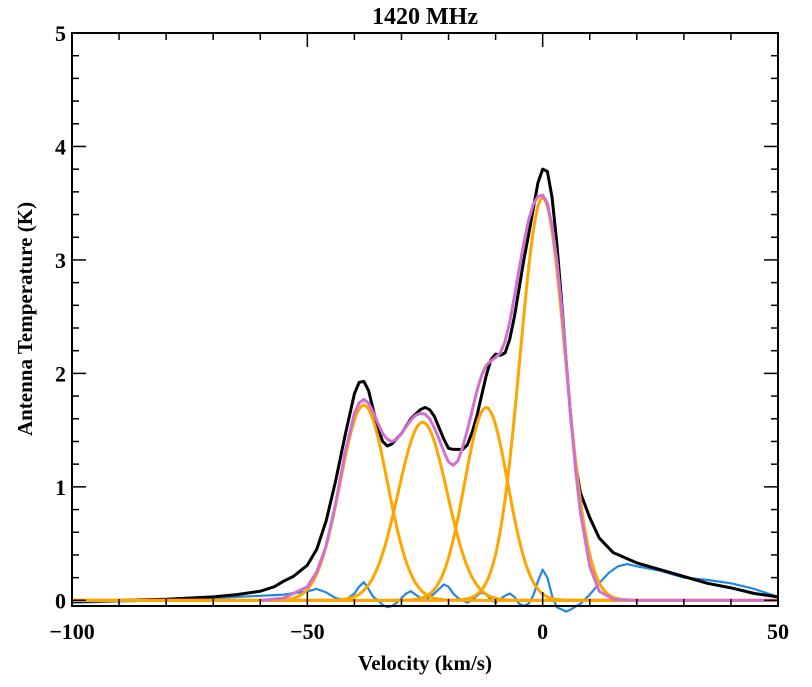 This screenshot has height=687, width=812. Describe the element at coordinates (60, 600) in the screenshot. I see `y-tick-label: 0` at that location.